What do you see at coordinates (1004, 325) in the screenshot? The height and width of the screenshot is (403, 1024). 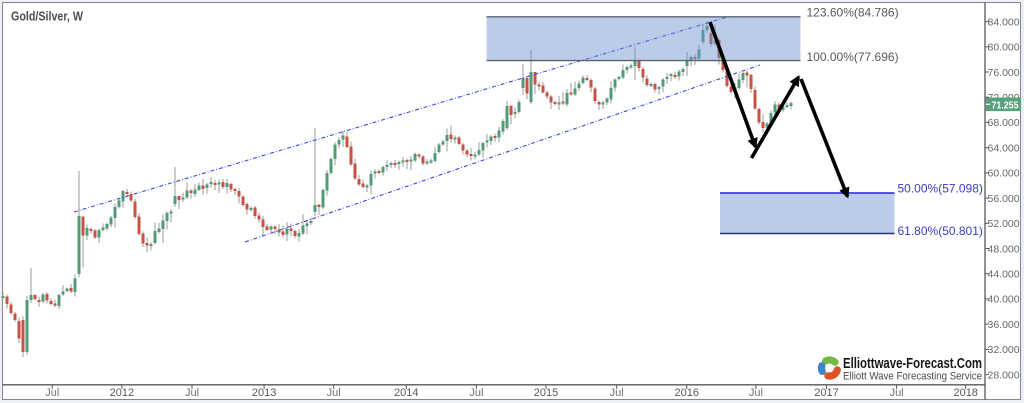 I see `svg-text: 36.000` at bounding box center [1004, 325].